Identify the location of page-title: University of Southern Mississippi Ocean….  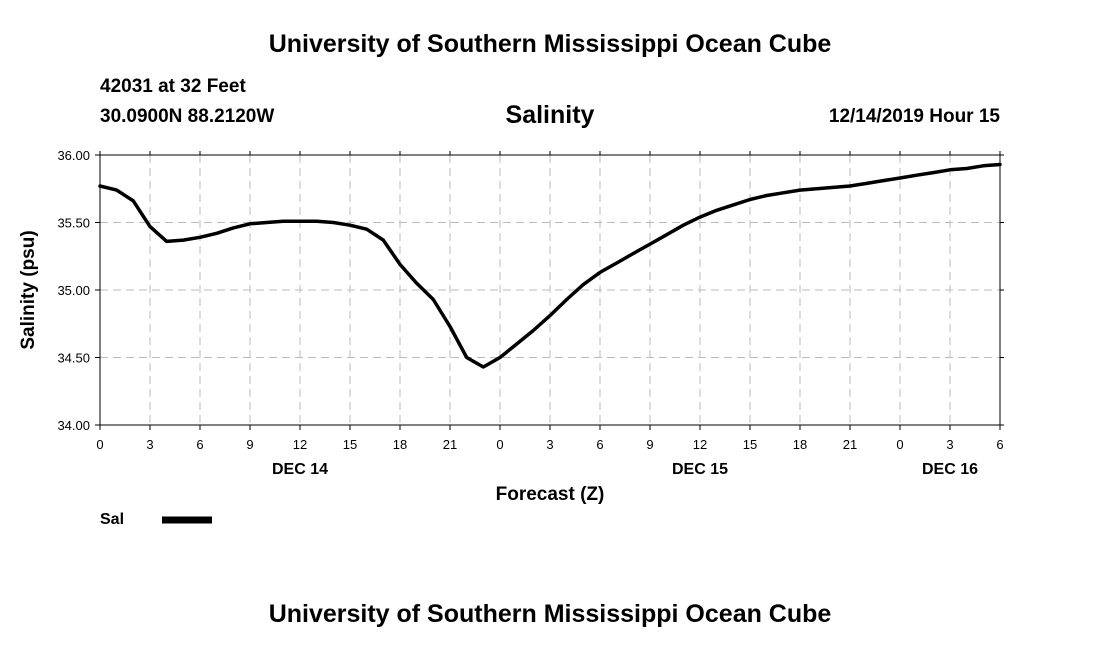
(550, 44).